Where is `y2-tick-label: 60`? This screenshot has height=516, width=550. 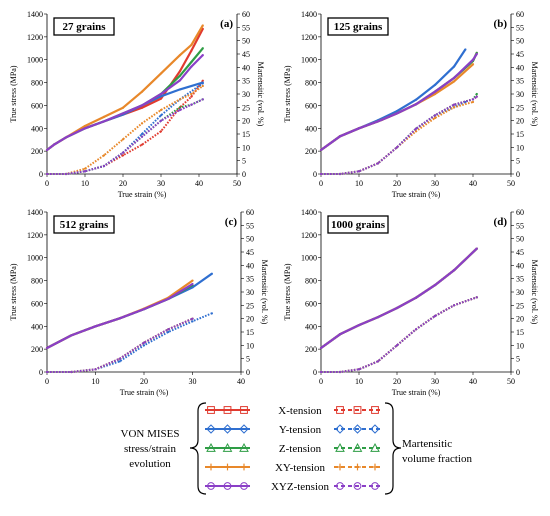 y2-tick-label: 60 is located at coordinates (250, 212).